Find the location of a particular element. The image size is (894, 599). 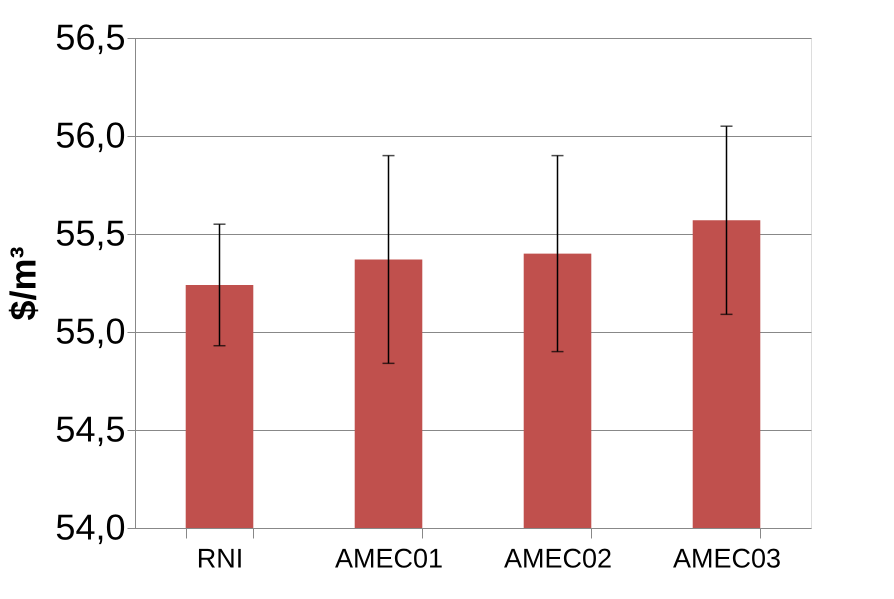

x-tick-label: AMEC03 is located at coordinates (727, 559).